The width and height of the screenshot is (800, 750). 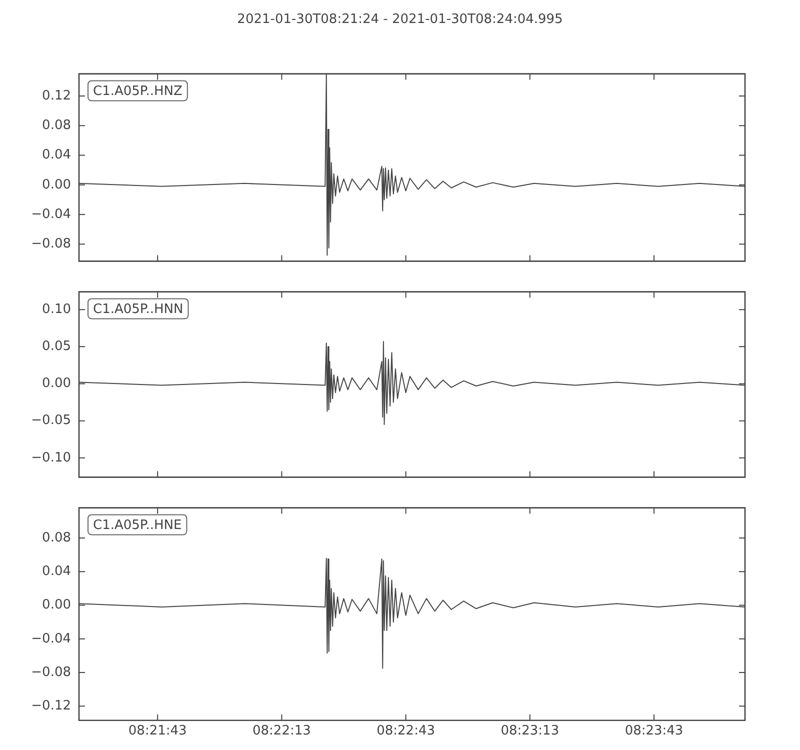 What do you see at coordinates (281, 731) in the screenshot?
I see `x-tick-label: 08:22:13` at bounding box center [281, 731].